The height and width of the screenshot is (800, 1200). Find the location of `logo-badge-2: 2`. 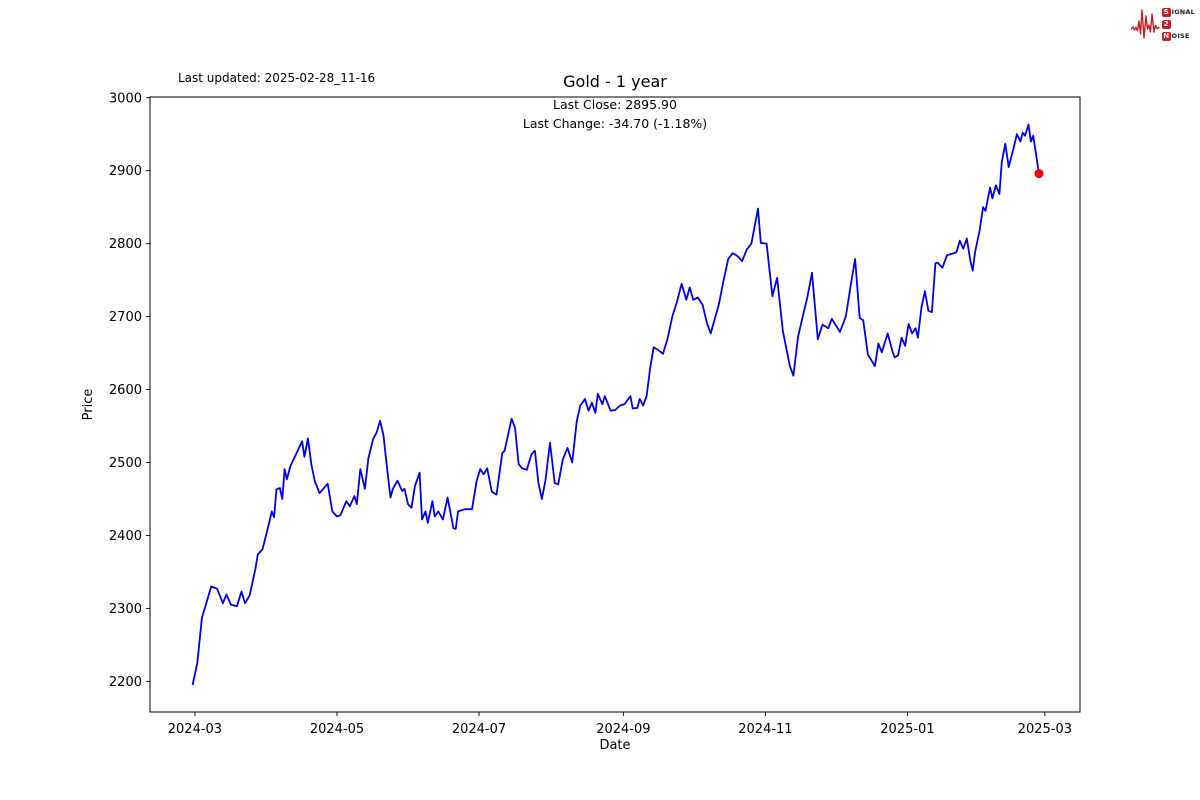

logo-badge-2: 2 is located at coordinates (1166, 24).